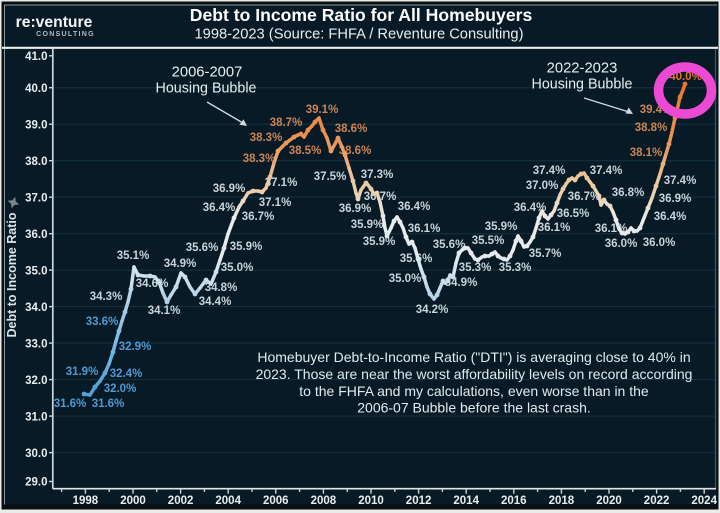 The width and height of the screenshot is (720, 513). I want to click on svg-text: 39.0, so click(36, 125).